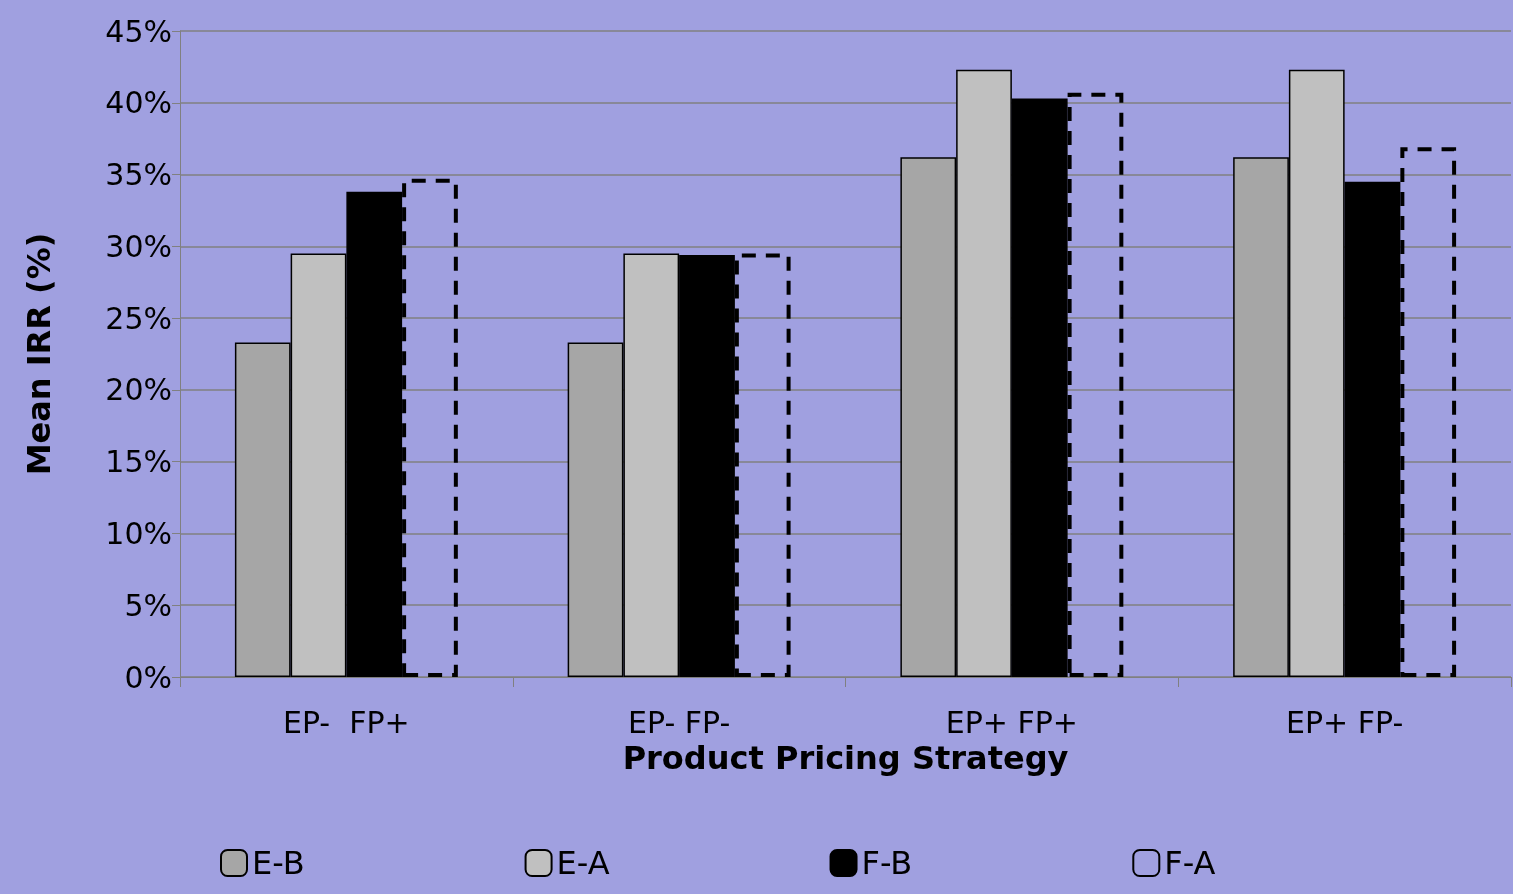  Describe the element at coordinates (138, 318) in the screenshot. I see `y-tick-label: 25%` at that location.